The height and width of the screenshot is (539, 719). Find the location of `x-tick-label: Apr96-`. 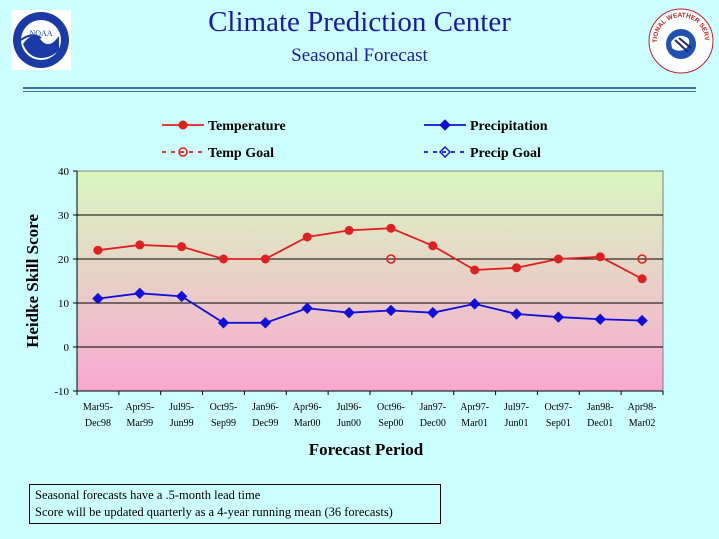

x-tick-label: Apr96- is located at coordinates (307, 407).